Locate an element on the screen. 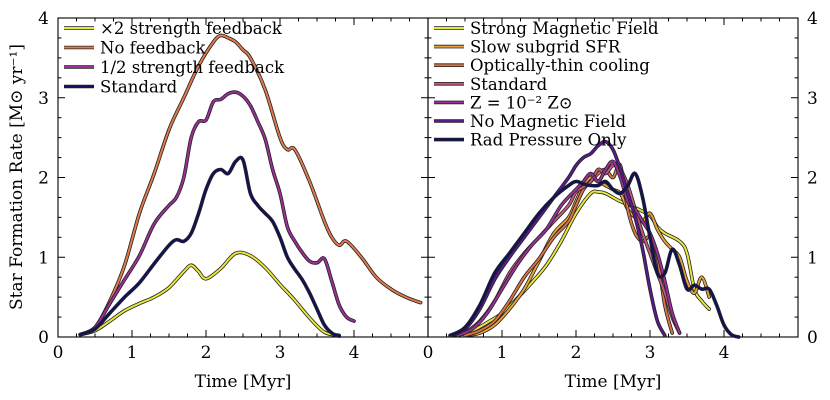 This screenshot has height=400, width=830. legend-label: Z = 10⁻² Z⊙ is located at coordinates (521, 102).